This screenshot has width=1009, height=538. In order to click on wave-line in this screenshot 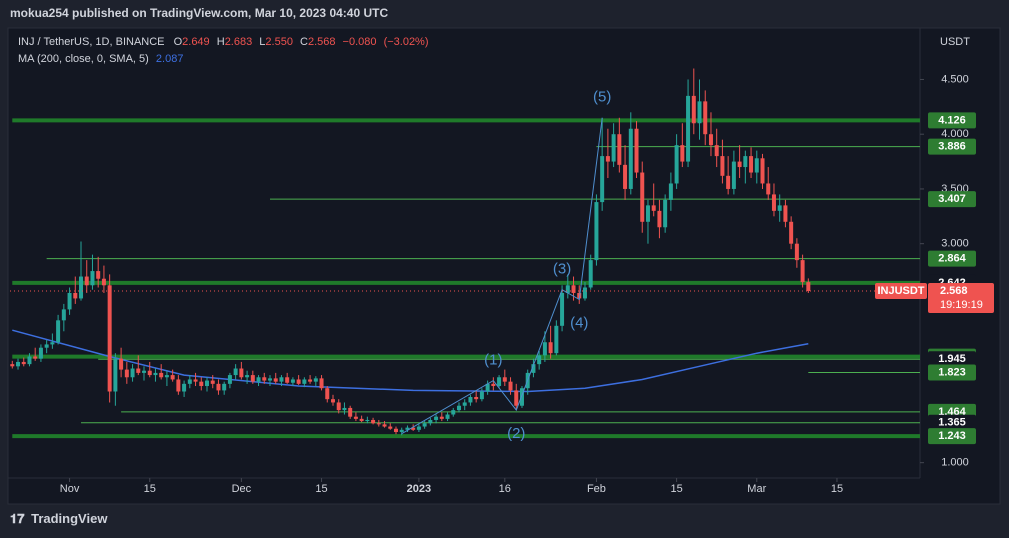, I will do `click(502, 276)`.